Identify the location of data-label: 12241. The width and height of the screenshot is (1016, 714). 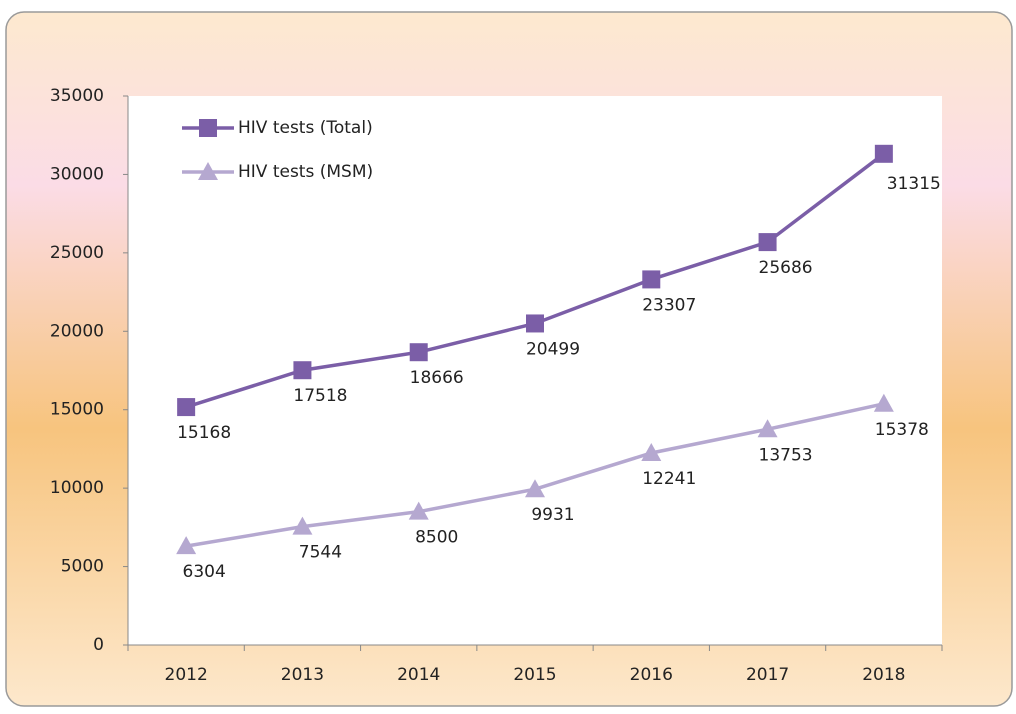
(669, 479).